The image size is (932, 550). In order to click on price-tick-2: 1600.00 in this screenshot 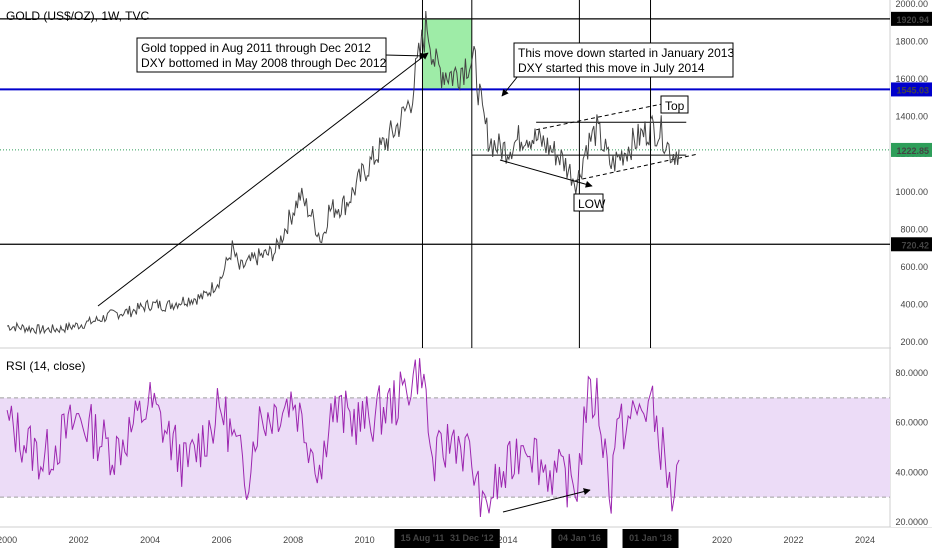, I will do `click(911, 79)`.